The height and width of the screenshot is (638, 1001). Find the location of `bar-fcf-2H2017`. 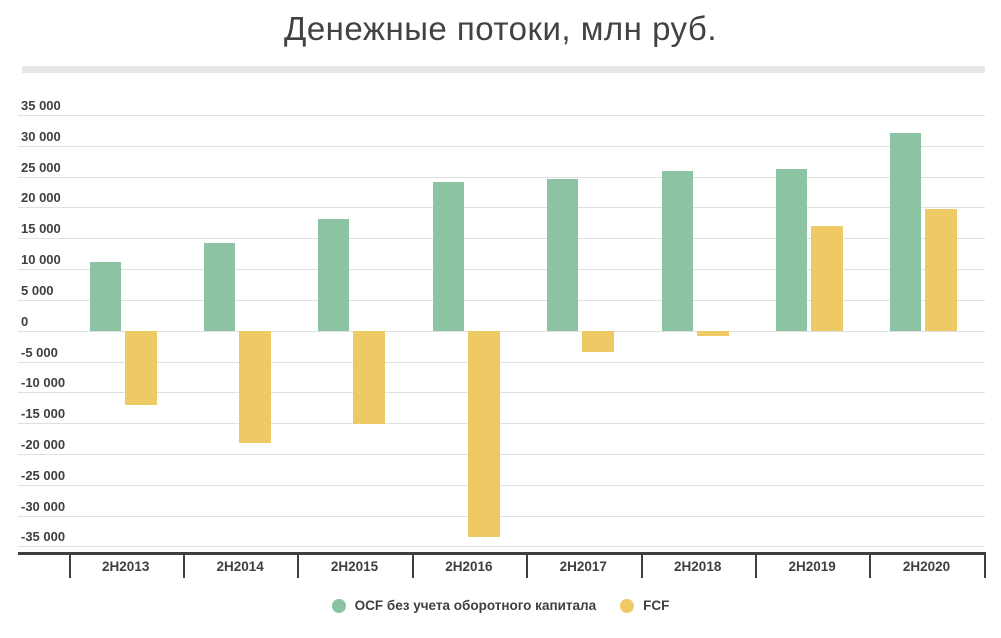

bar-fcf-2H2017 is located at coordinates (598, 341).